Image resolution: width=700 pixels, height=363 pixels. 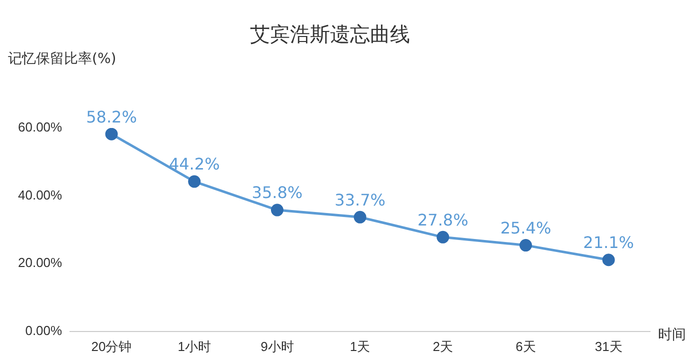 I want to click on y-tick-label: 40.00%, so click(x=40, y=194).